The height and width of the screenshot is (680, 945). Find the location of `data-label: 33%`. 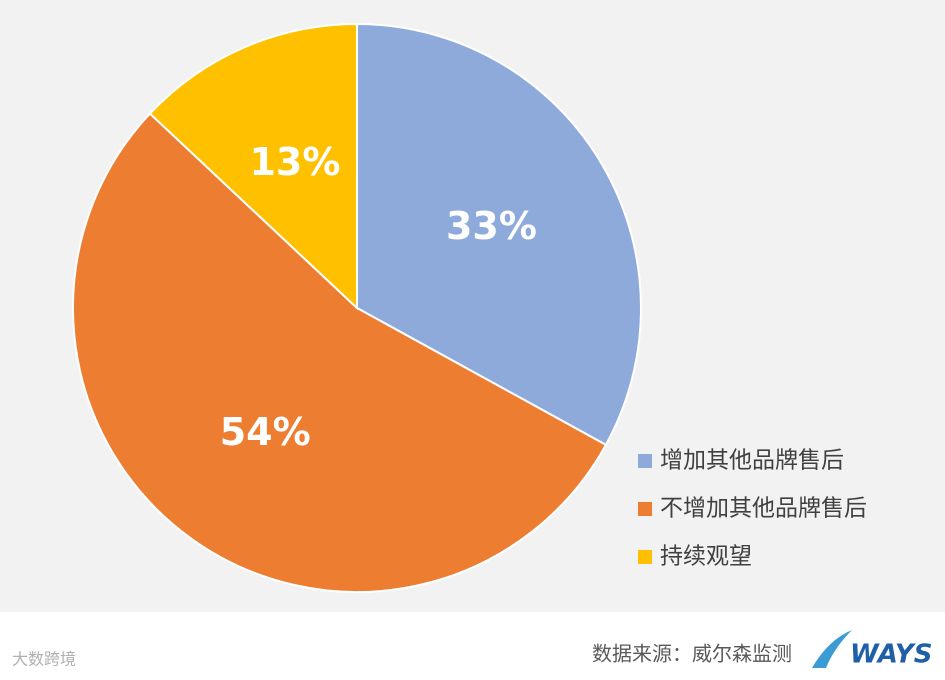

data-label: 33% is located at coordinates (491, 226).